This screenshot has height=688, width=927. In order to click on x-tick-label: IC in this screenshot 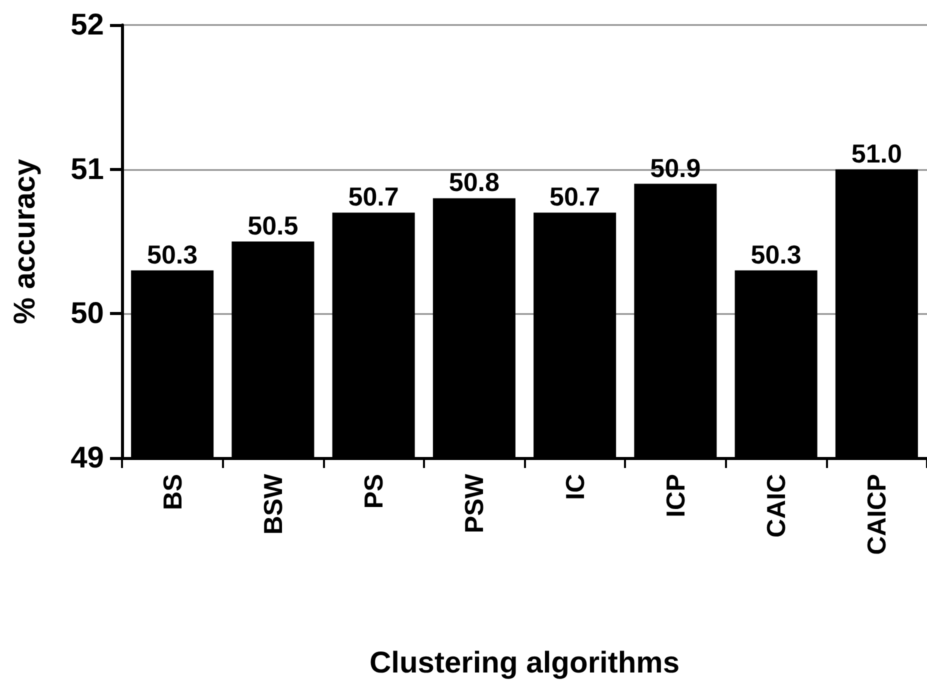, I will do `click(575, 487)`.